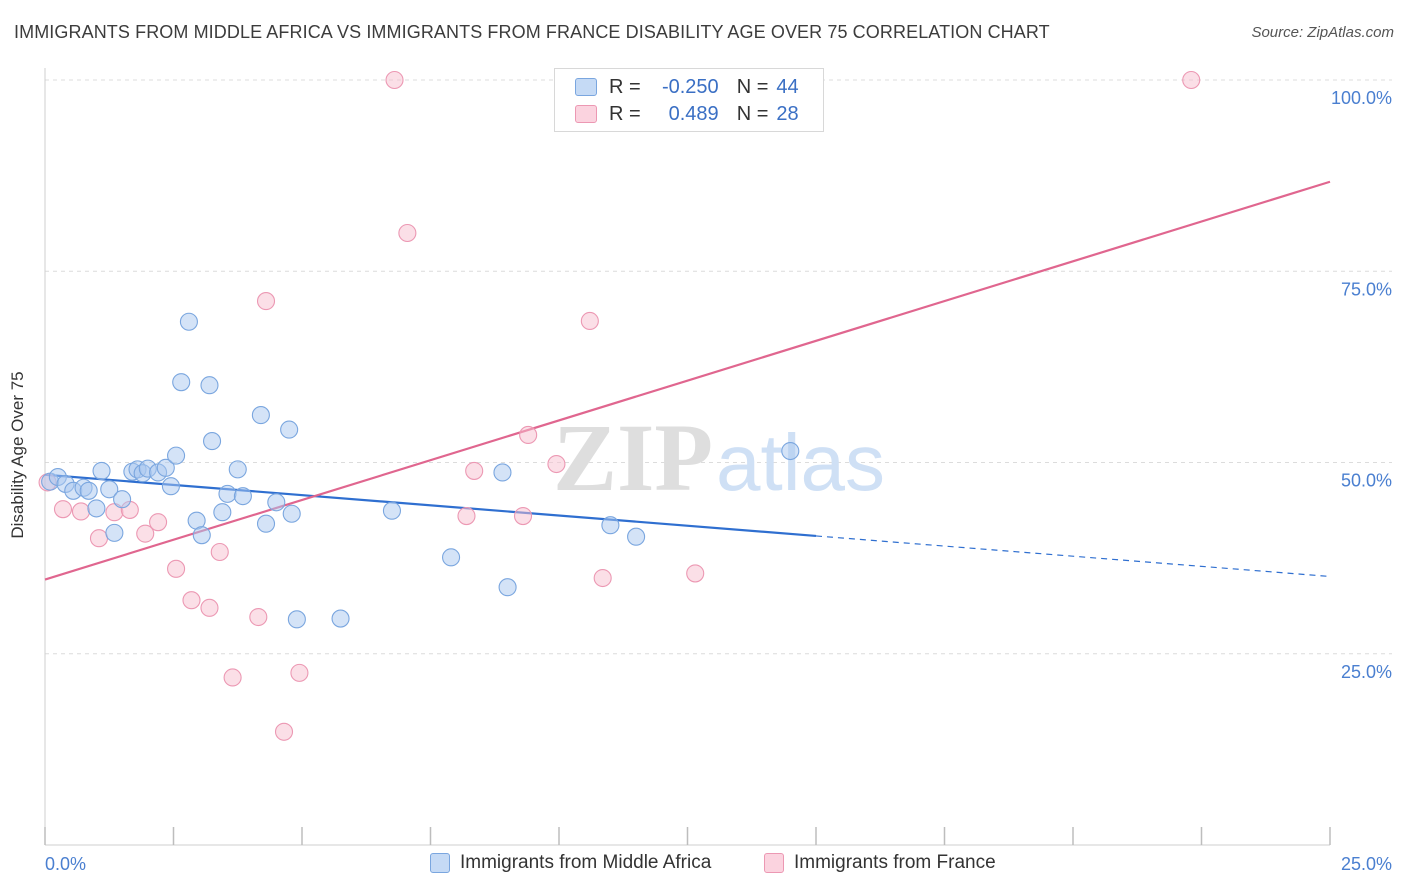 This screenshot has height=892, width=1406. Describe the element at coordinates (586, 862) in the screenshot. I see `series-legend-label: Immigrants from Middle Africa` at that location.